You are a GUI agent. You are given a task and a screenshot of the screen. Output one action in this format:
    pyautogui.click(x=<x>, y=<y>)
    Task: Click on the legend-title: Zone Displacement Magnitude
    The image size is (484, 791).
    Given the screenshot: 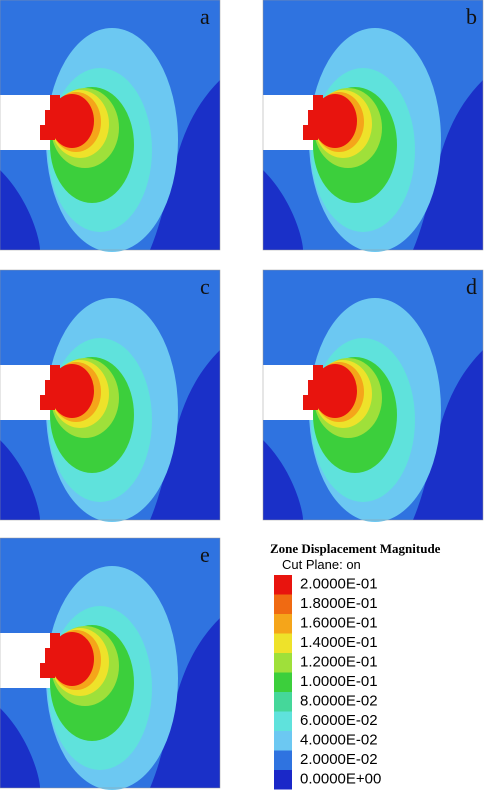 What is the action you would take?
    pyautogui.click(x=355, y=548)
    